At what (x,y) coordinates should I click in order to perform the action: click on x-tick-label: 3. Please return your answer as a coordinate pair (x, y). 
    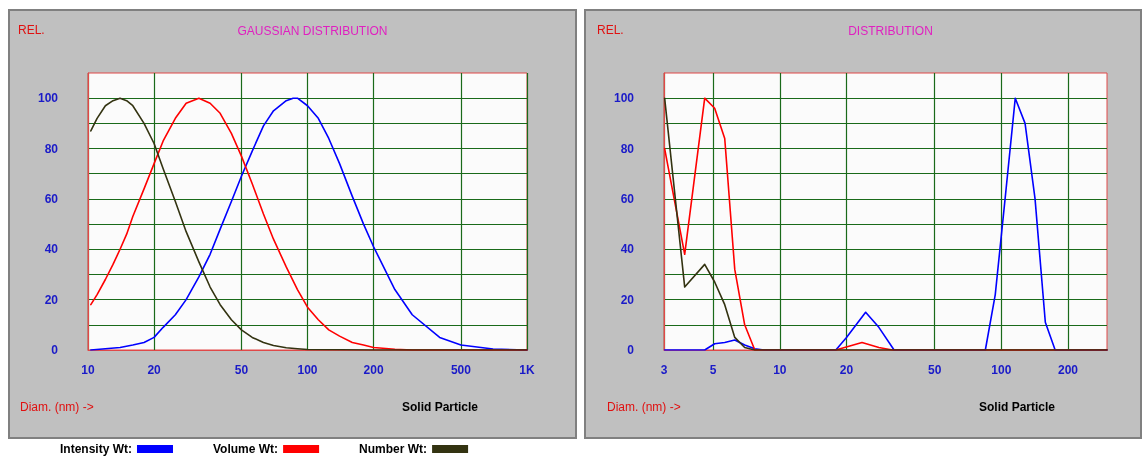
    Looking at the image, I should click on (664, 370).